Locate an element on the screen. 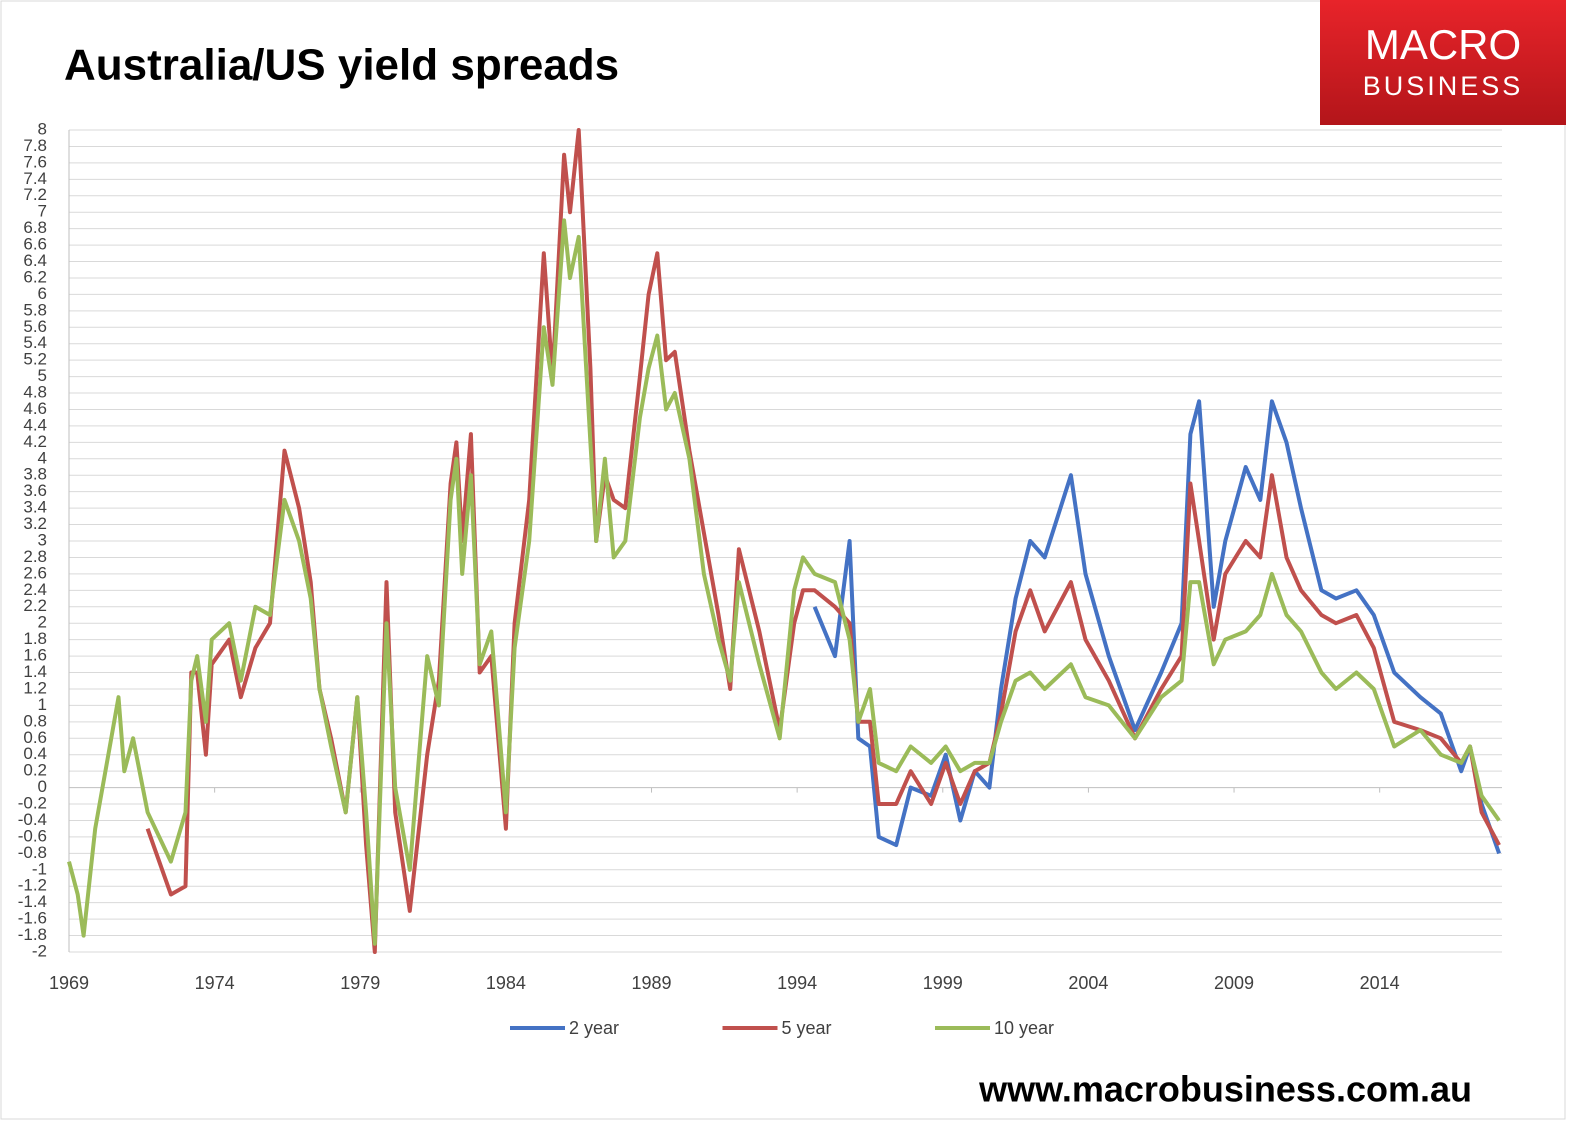 This screenshot has height=1134, width=1586. y-tick-label: 0.8 is located at coordinates (35, 720).